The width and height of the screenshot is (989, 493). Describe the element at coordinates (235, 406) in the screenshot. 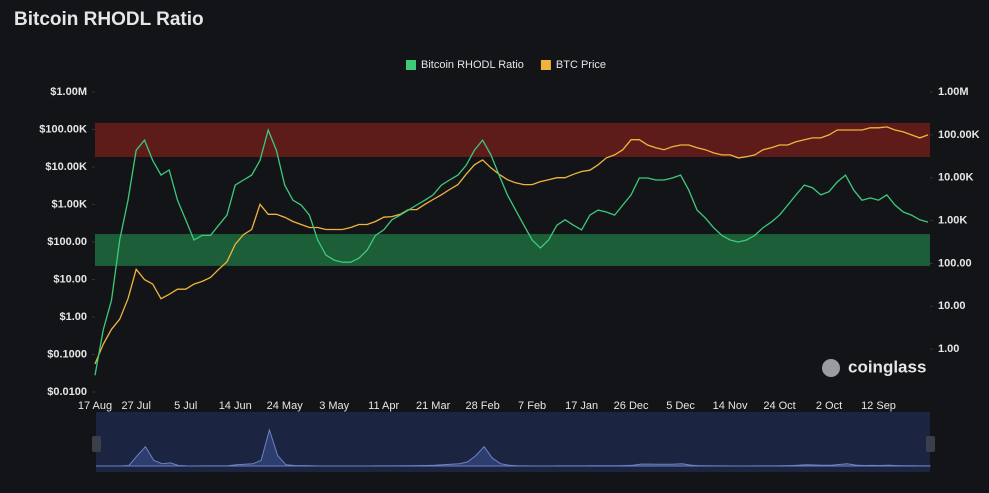

I see `x-tick-label: 14 Jun` at that location.